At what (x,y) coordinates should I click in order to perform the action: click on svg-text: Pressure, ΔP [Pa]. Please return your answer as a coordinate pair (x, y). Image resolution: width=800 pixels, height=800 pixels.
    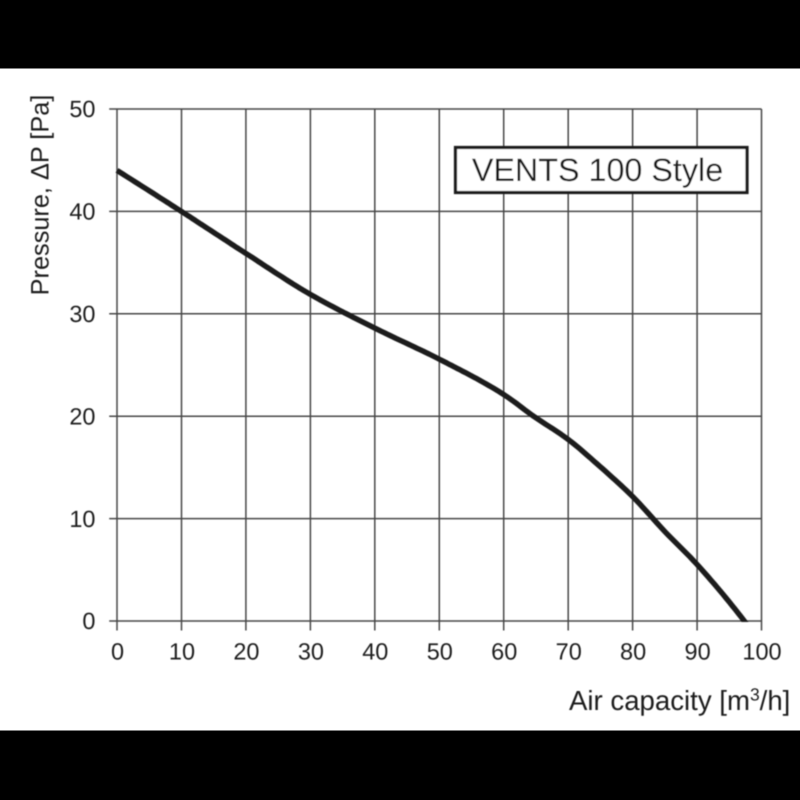
    Looking at the image, I should click on (41, 195).